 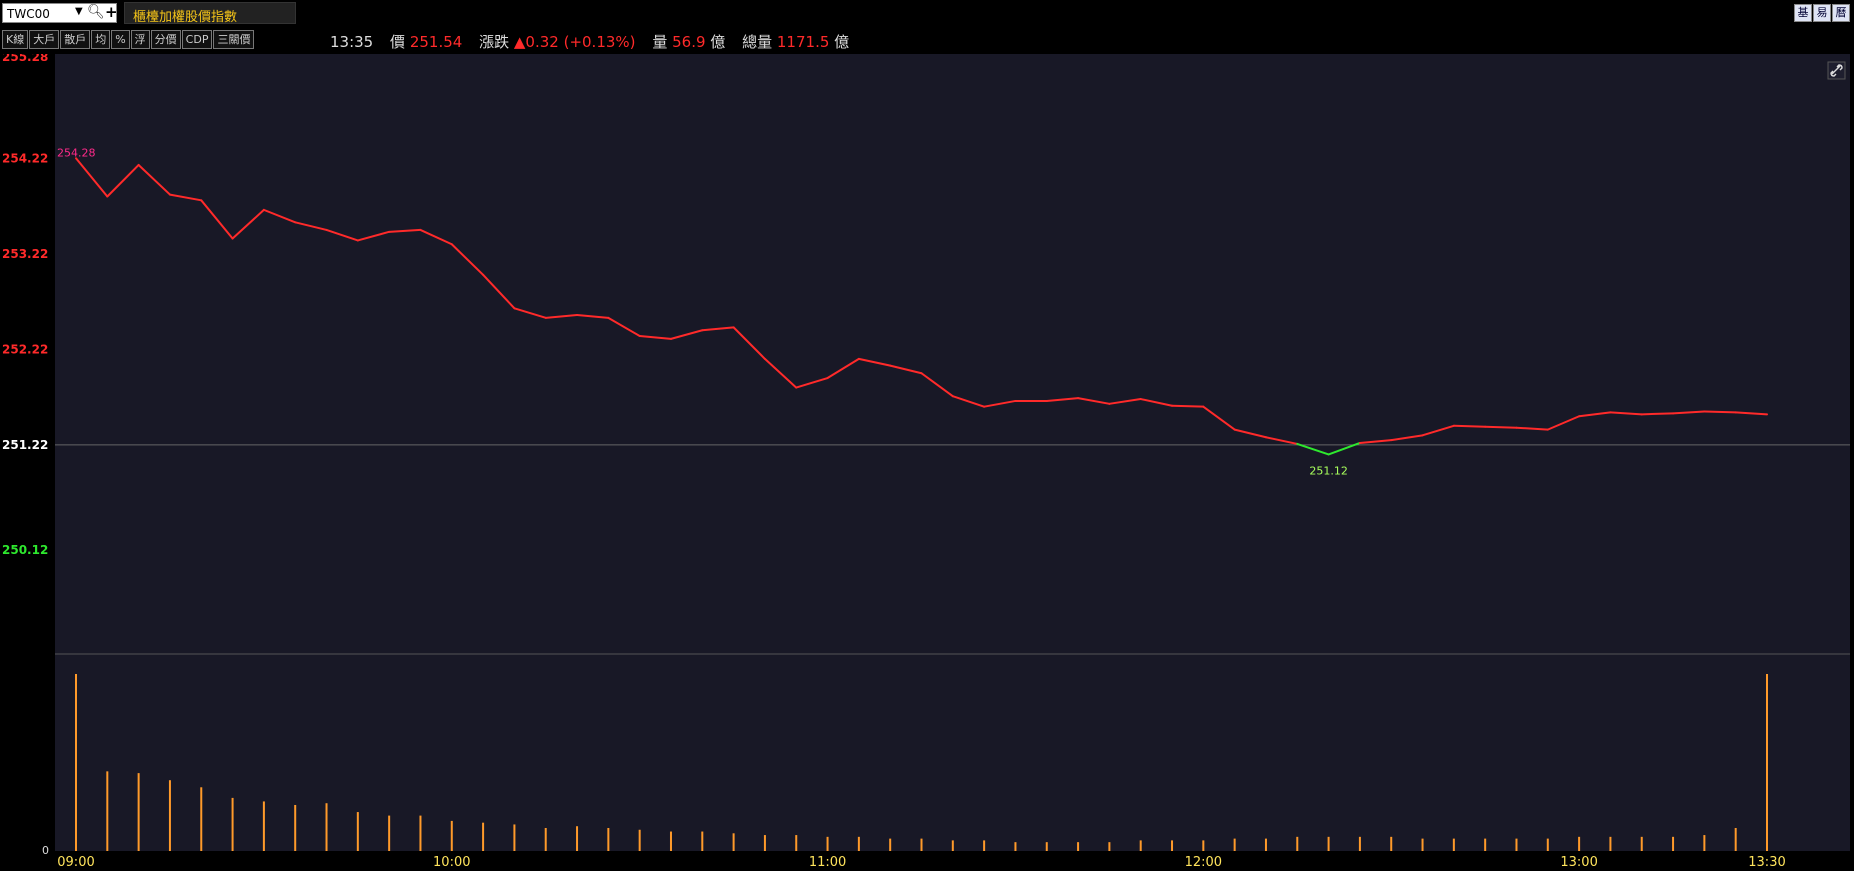 I want to click on three-level-price-button: 三關價, so click(x=234, y=39).